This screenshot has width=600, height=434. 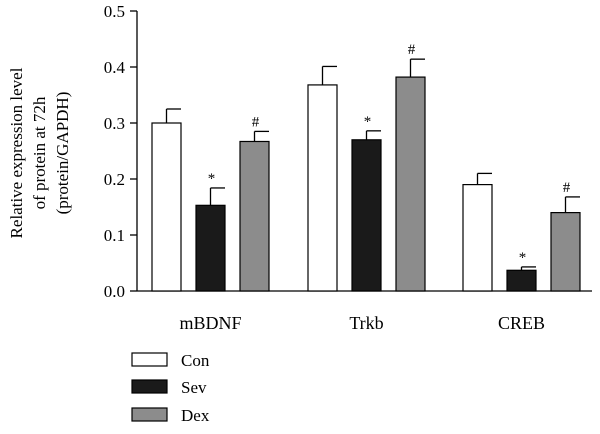 What do you see at coordinates (195, 415) in the screenshot?
I see `legend-label-dex: Dex` at bounding box center [195, 415].